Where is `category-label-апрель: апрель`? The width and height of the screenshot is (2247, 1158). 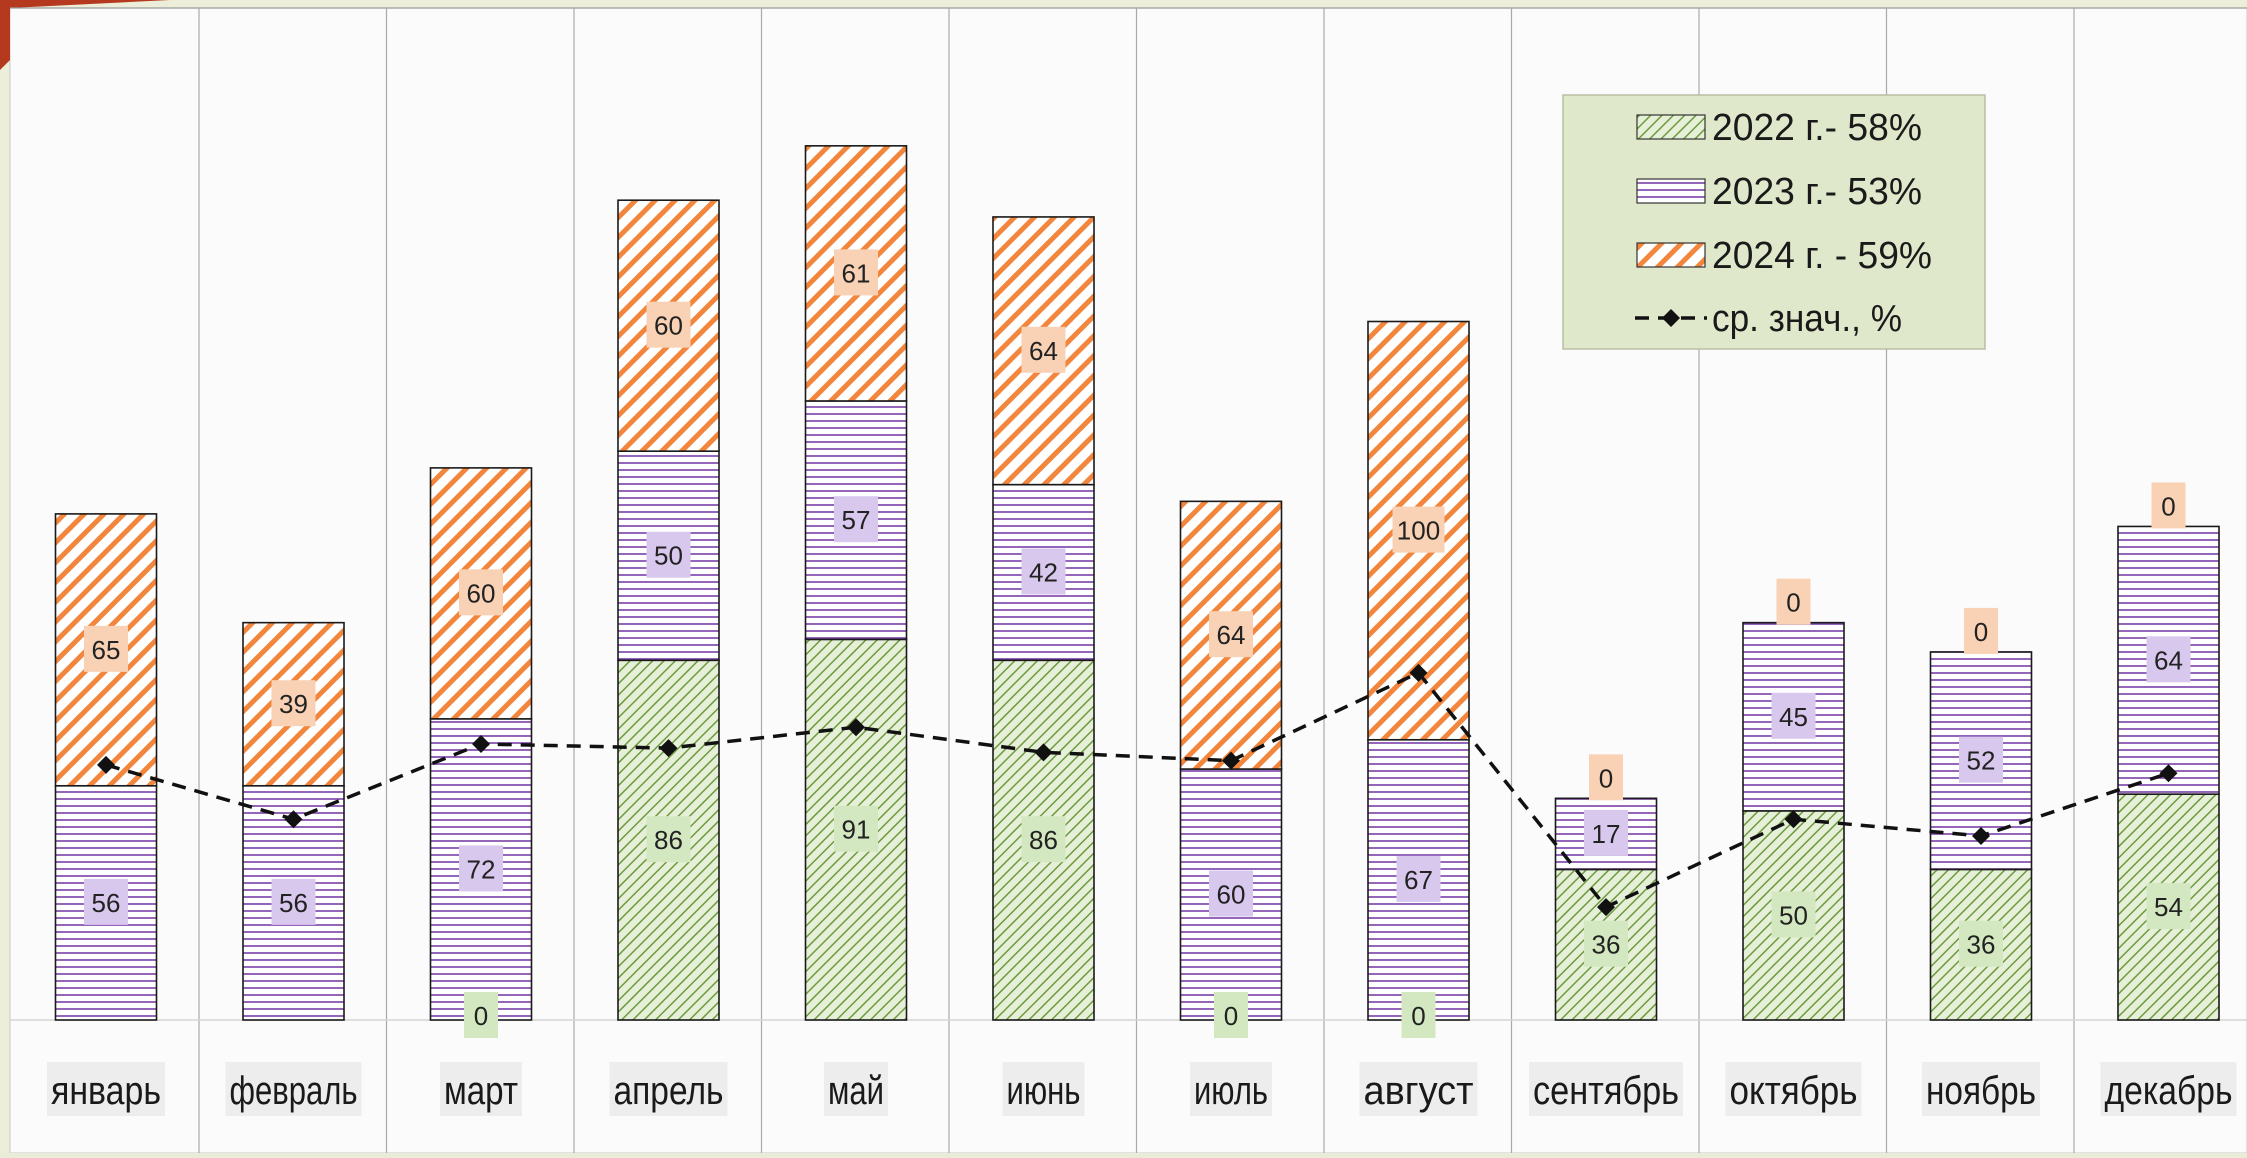 category-label-апрель: апрель is located at coordinates (669, 1091).